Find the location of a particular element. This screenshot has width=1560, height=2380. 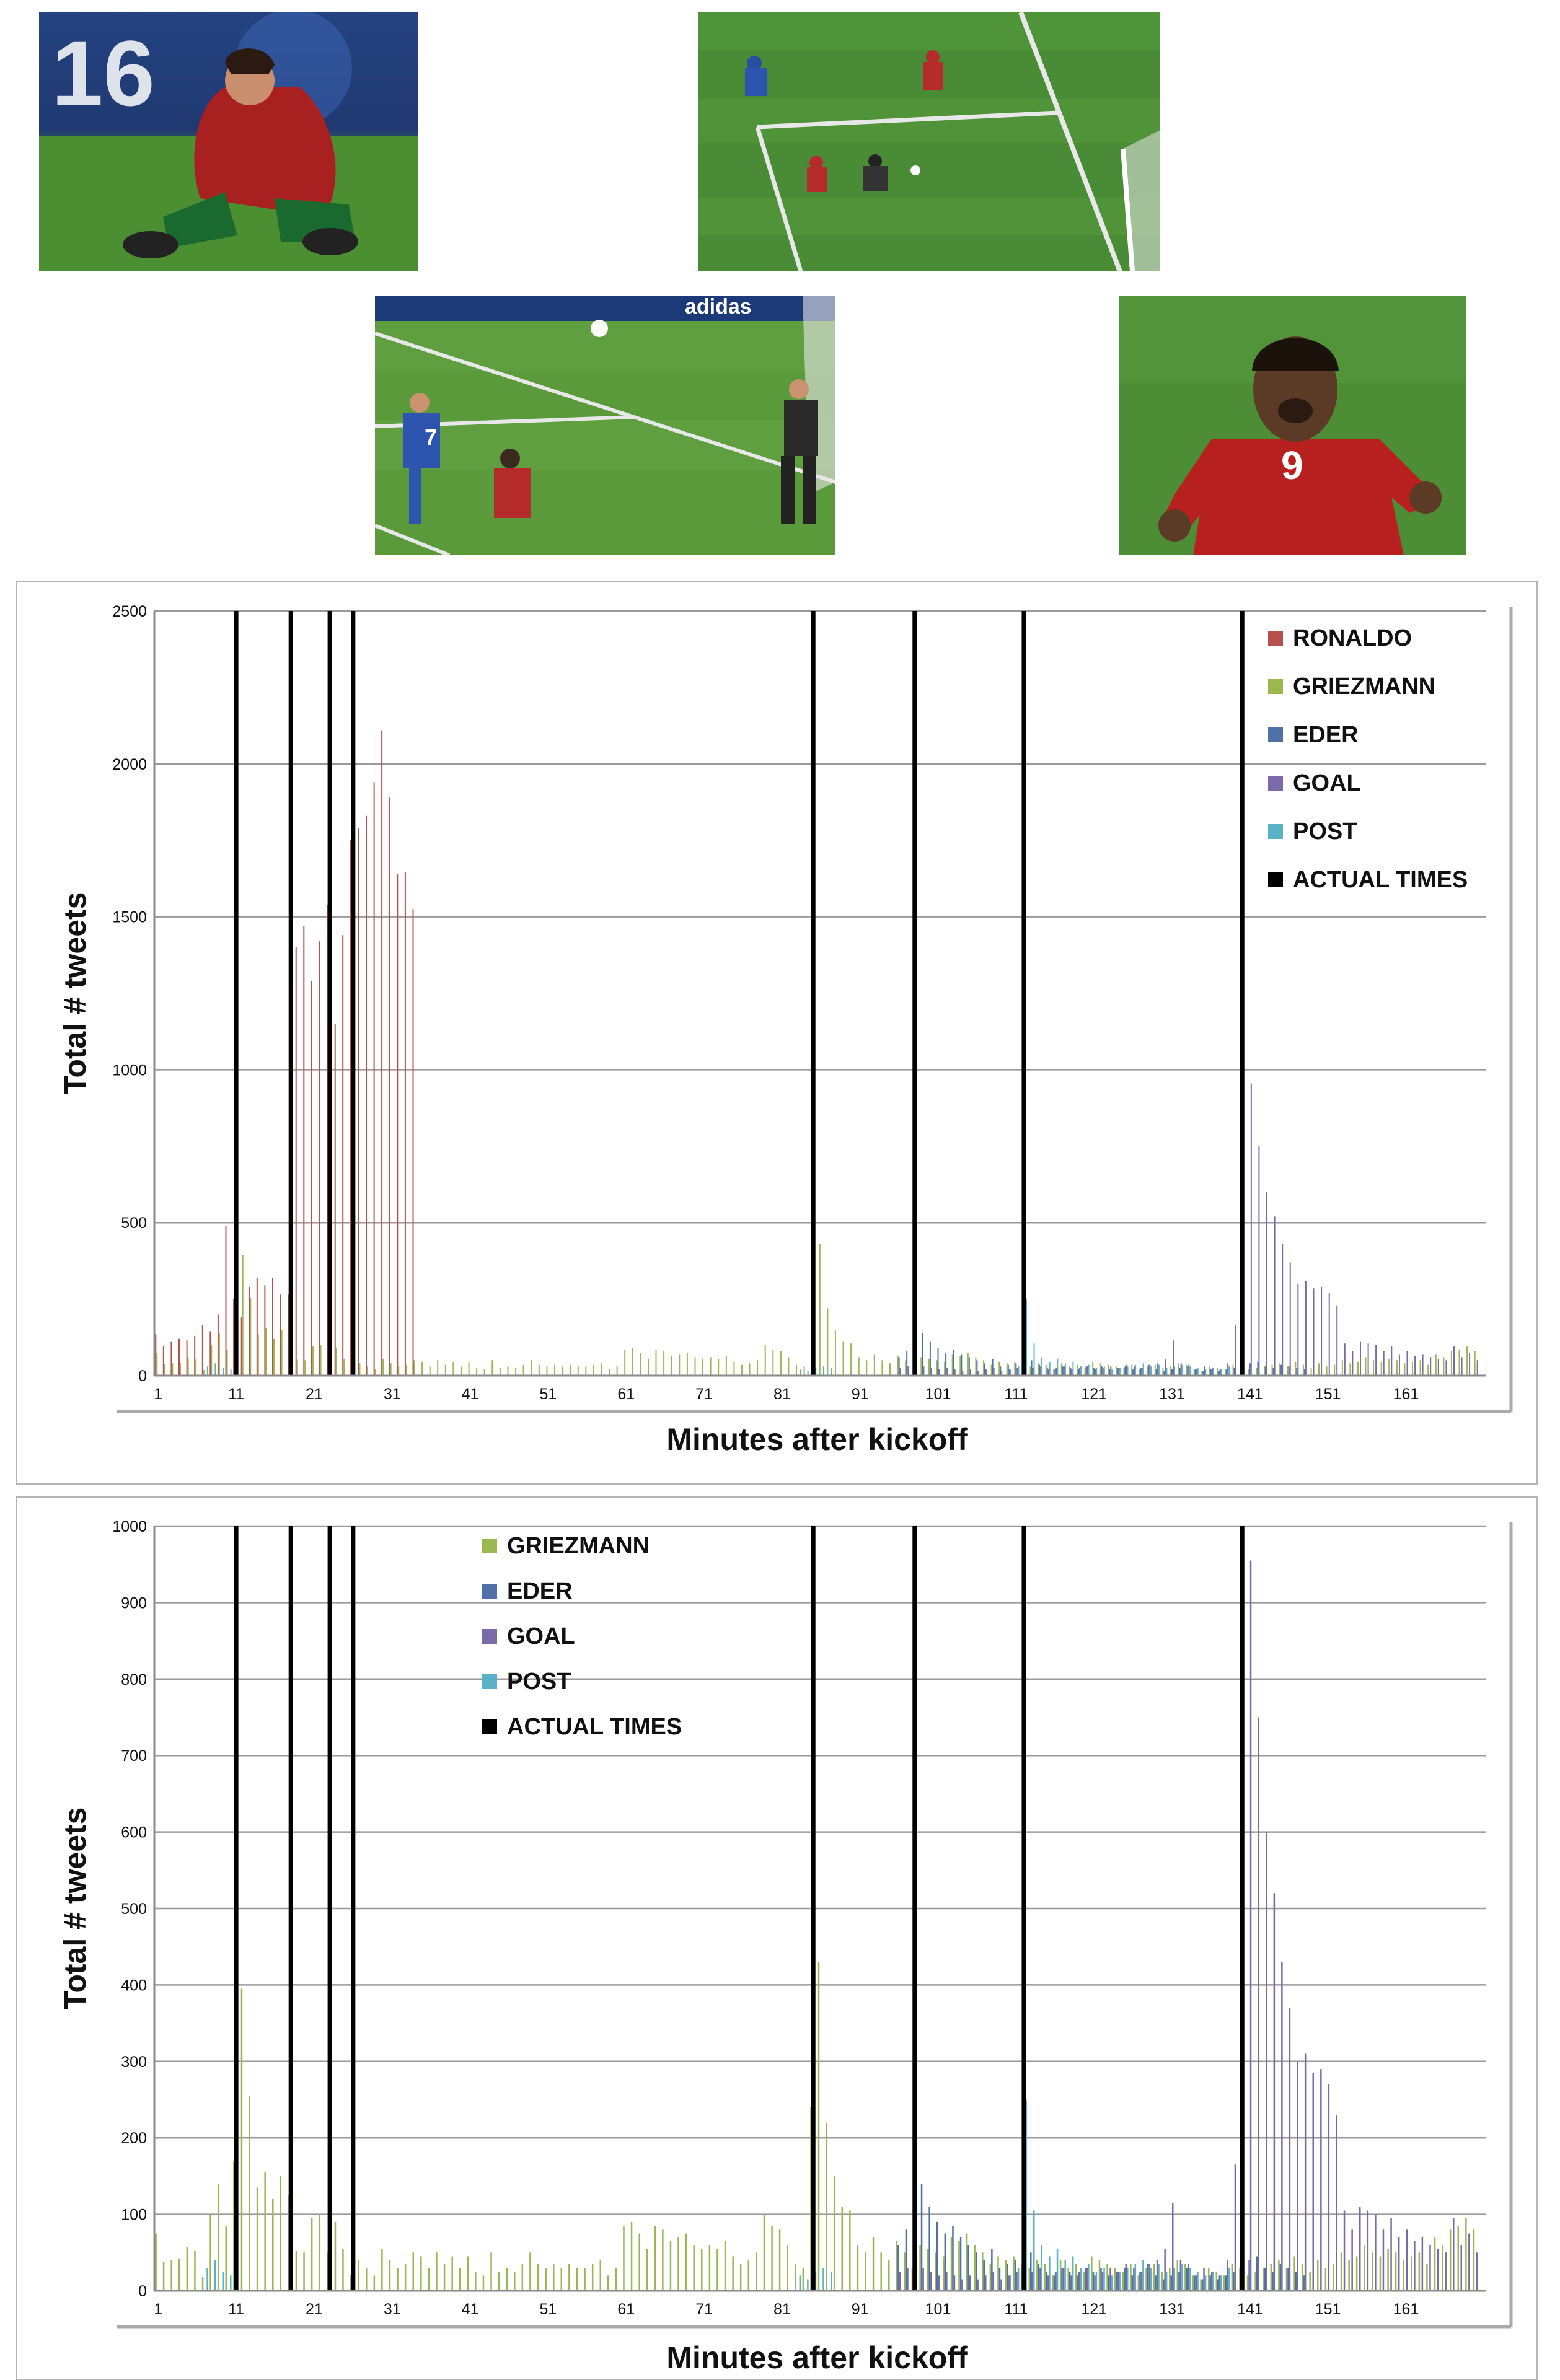

c2-legend-swatch-post is located at coordinates (489, 1681).